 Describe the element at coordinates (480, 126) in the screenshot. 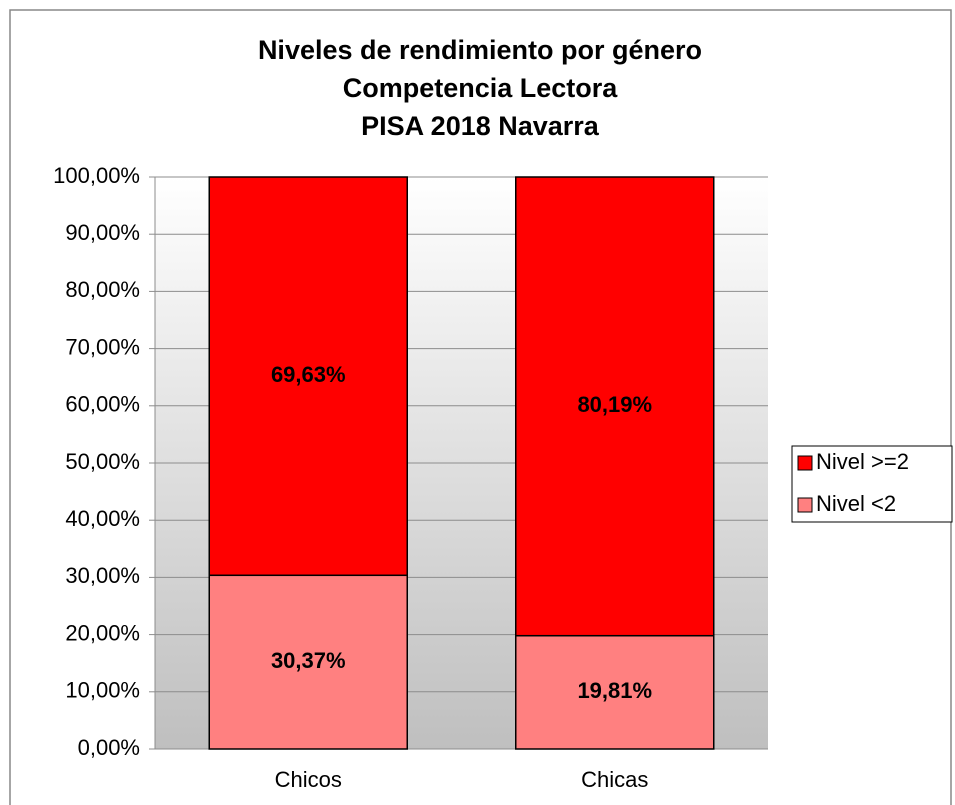

I see `chart-title: PISA 2018 Navarra` at that location.